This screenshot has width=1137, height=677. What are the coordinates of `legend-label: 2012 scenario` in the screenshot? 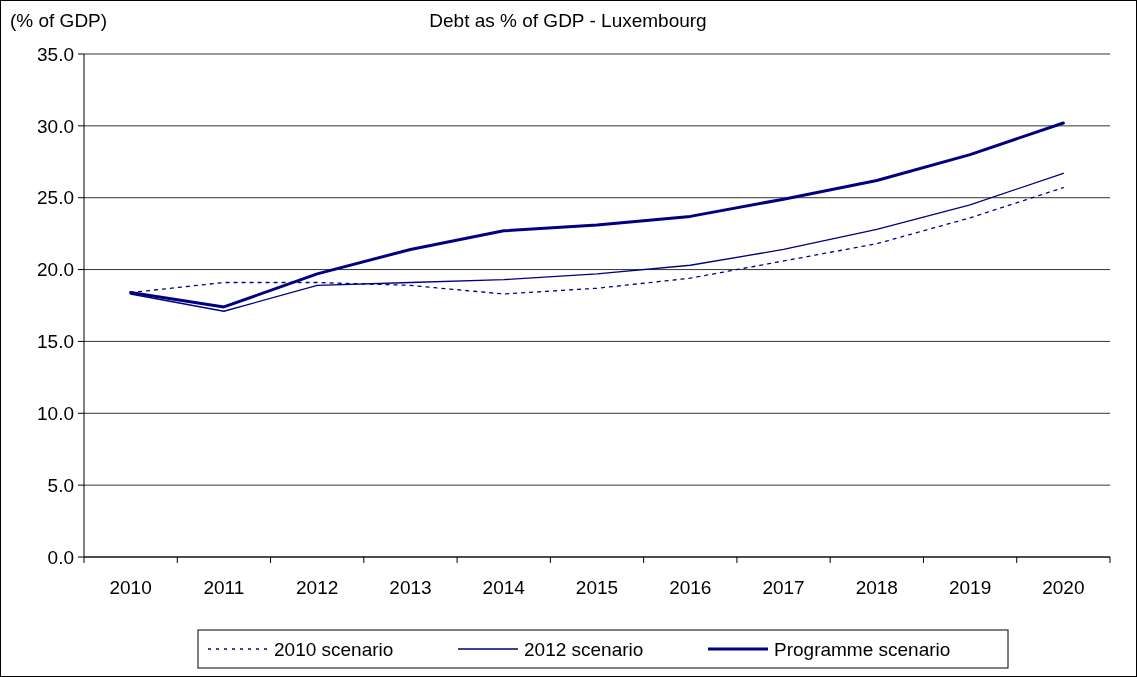 It's located at (584, 649).